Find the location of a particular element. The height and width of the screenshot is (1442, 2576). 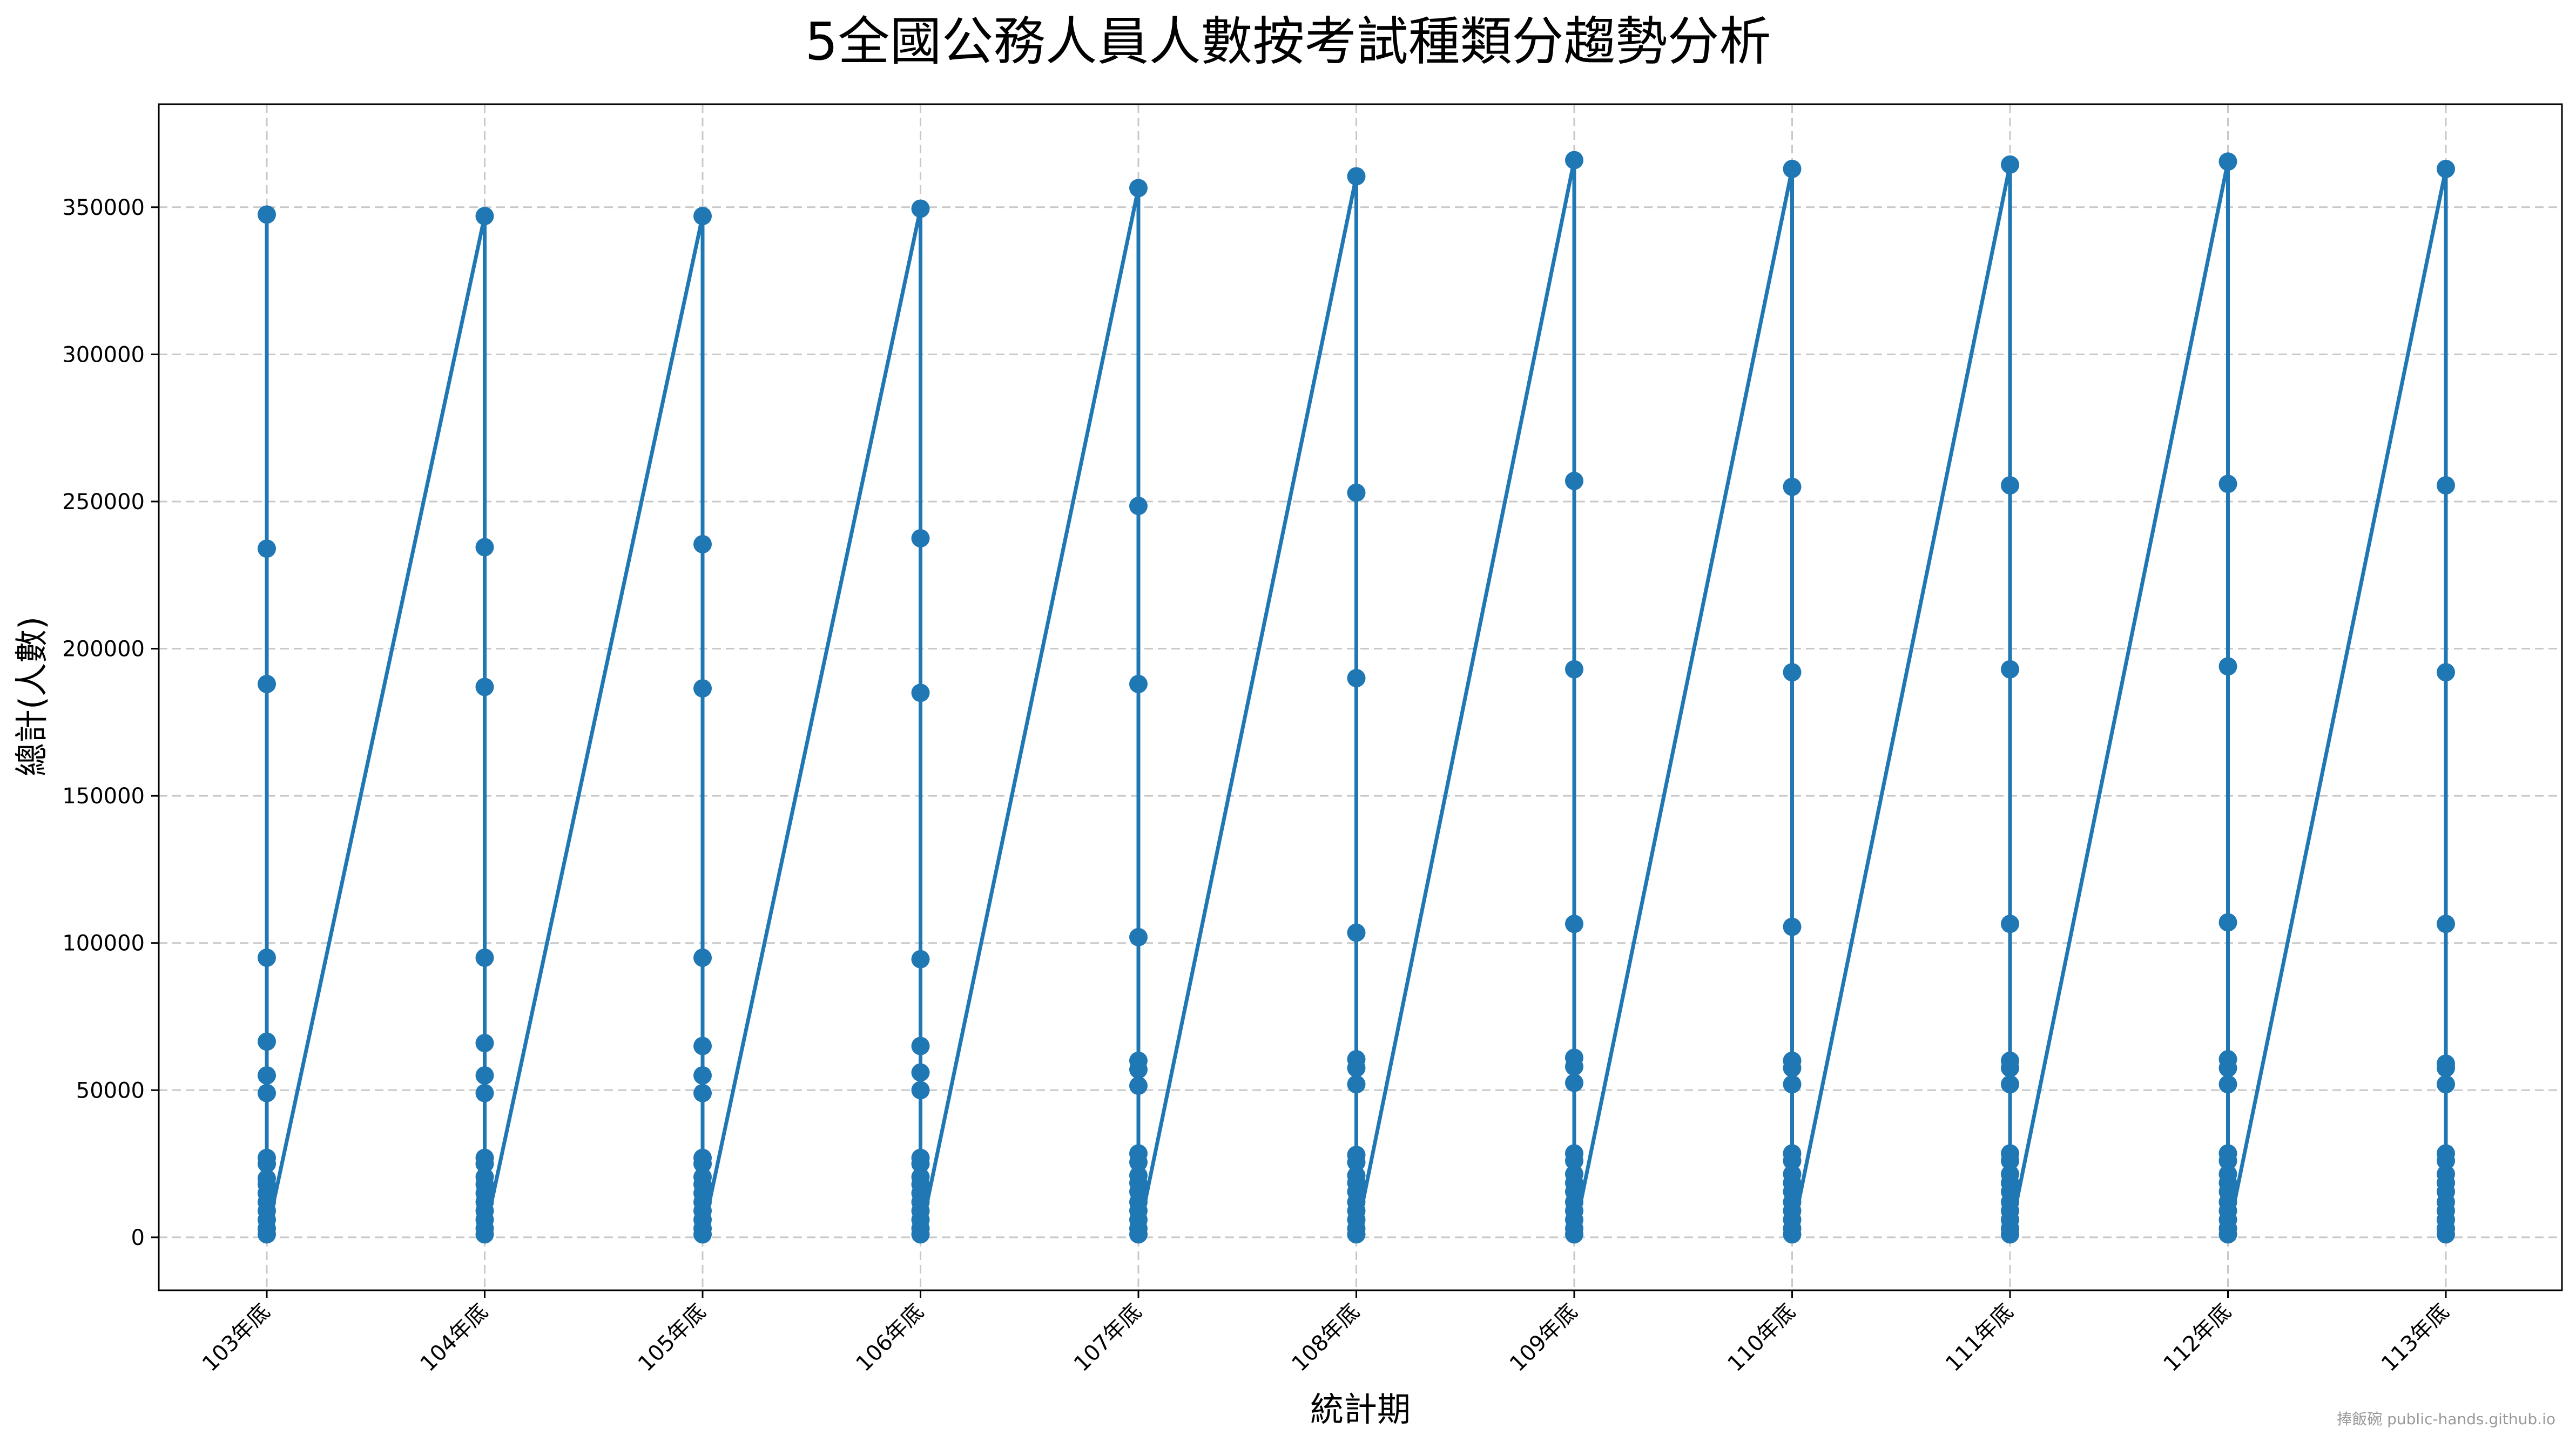

x-tick-label: 112年底 is located at coordinates (2197, 1338).